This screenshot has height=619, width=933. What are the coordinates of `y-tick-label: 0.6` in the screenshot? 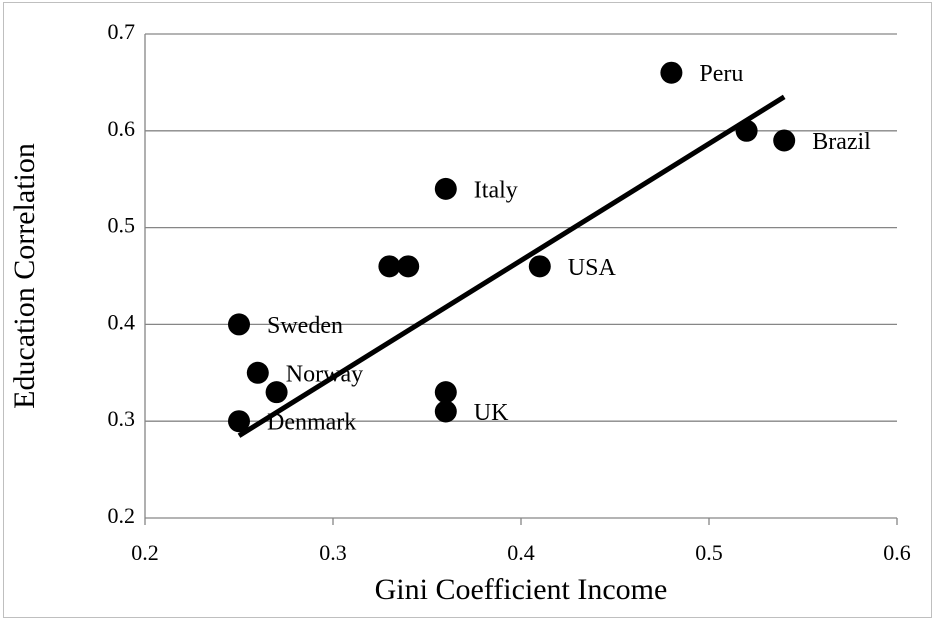 It's located at (122, 128).